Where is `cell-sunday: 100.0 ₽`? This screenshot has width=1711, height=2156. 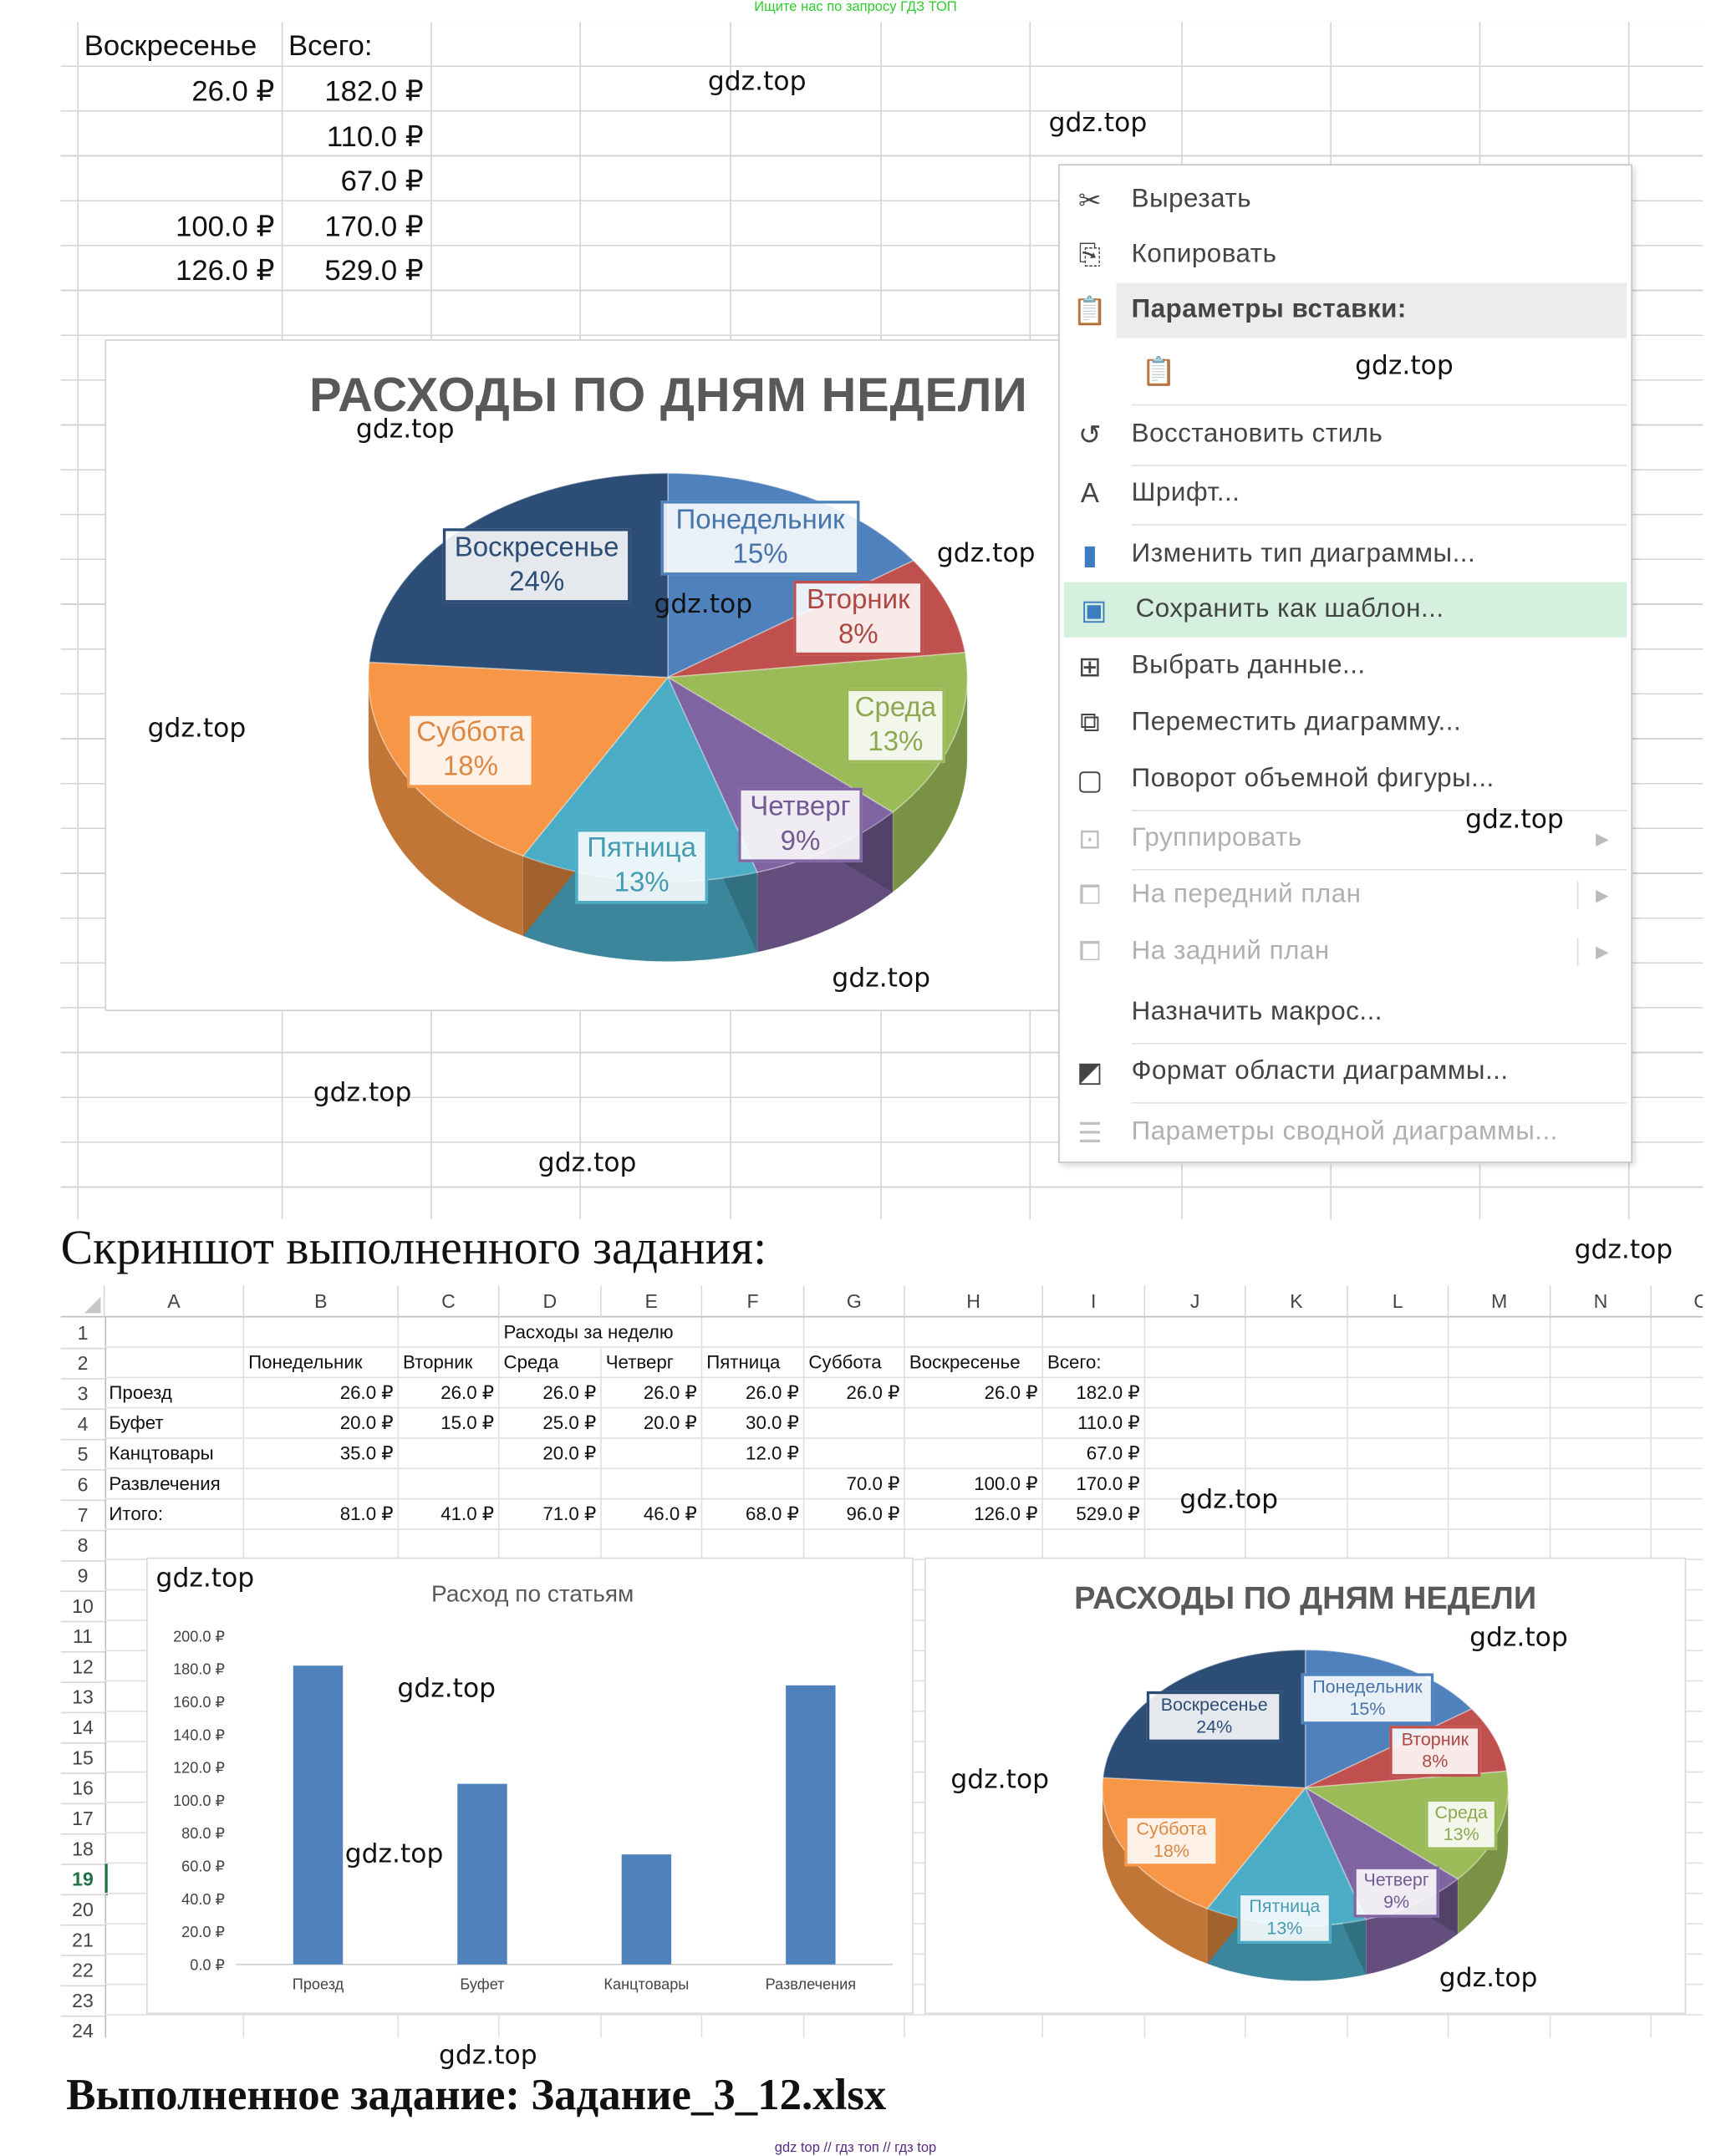
cell-sunday: 100.0 ₽ is located at coordinates (226, 226).